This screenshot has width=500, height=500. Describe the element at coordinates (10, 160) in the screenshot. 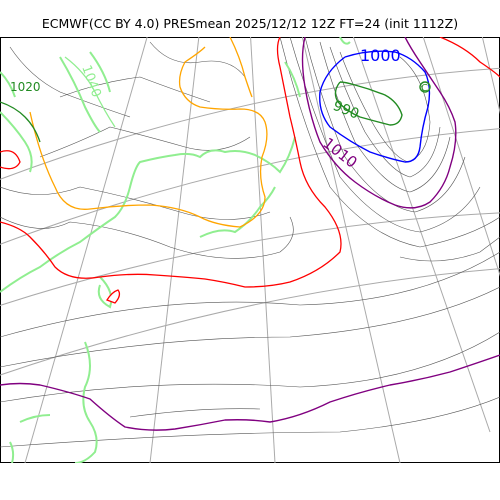

I see `isobar-1020-west` at that location.